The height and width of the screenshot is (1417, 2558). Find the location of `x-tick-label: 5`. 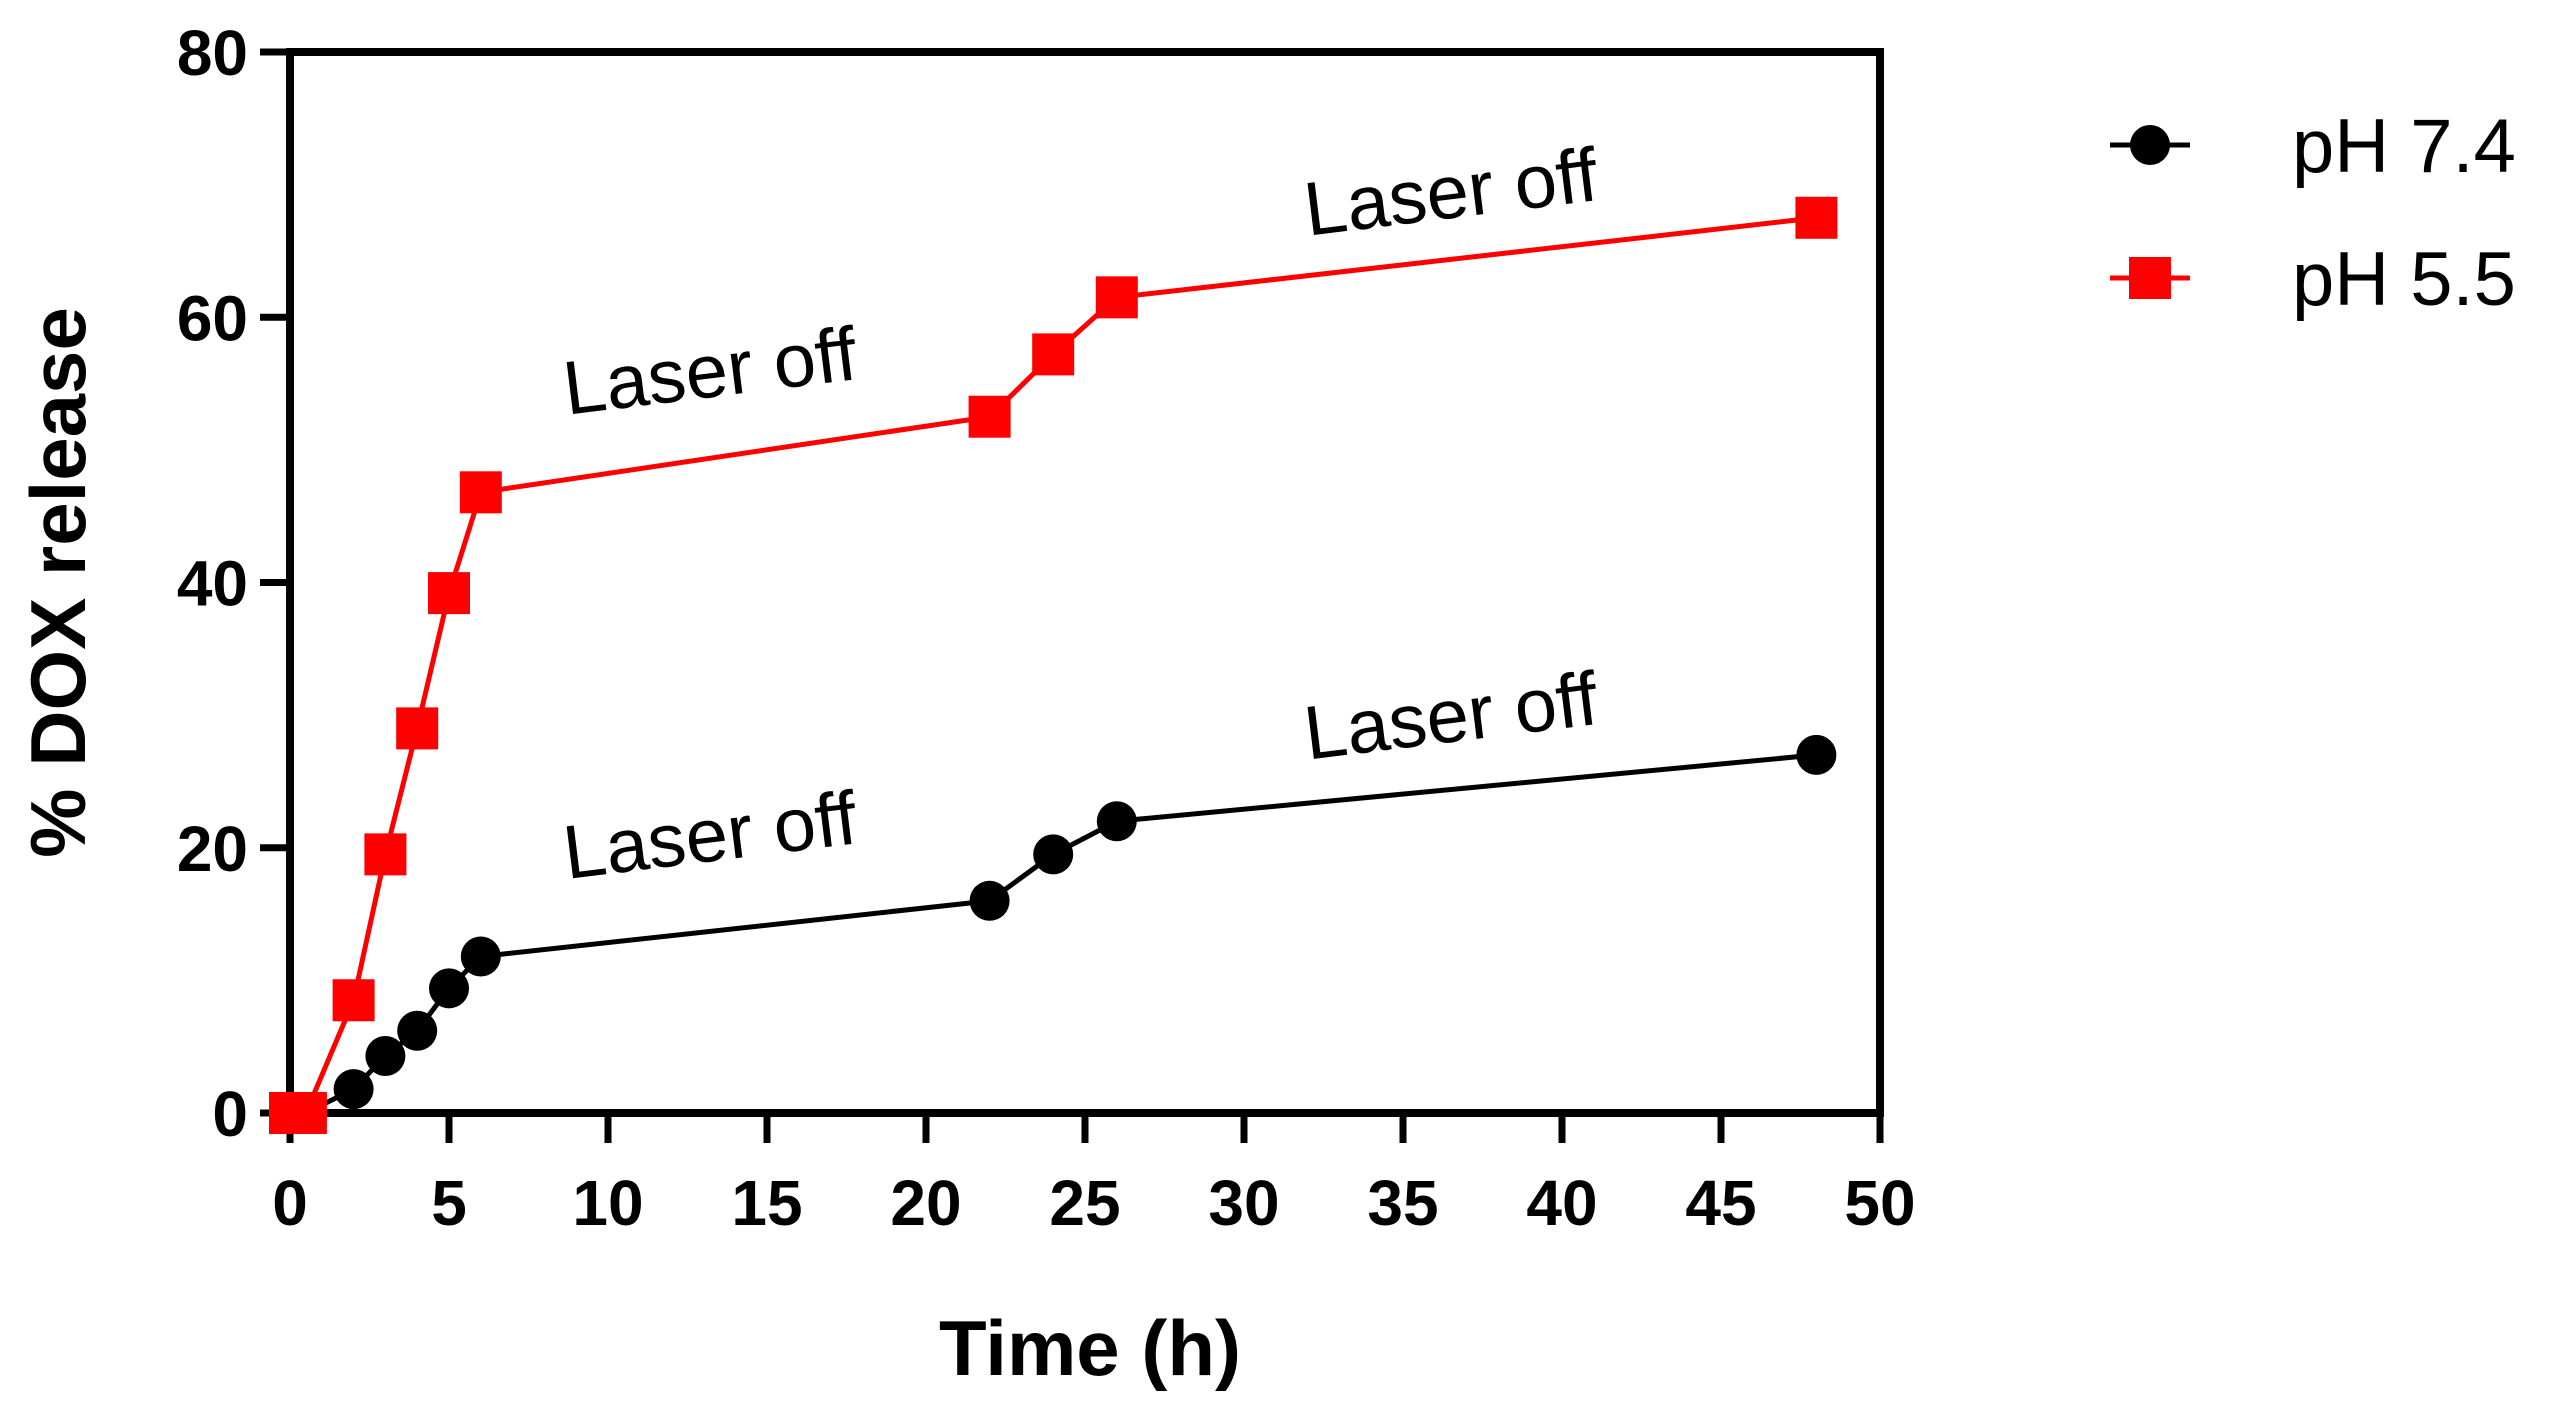

x-tick-label: 5 is located at coordinates (449, 1203).